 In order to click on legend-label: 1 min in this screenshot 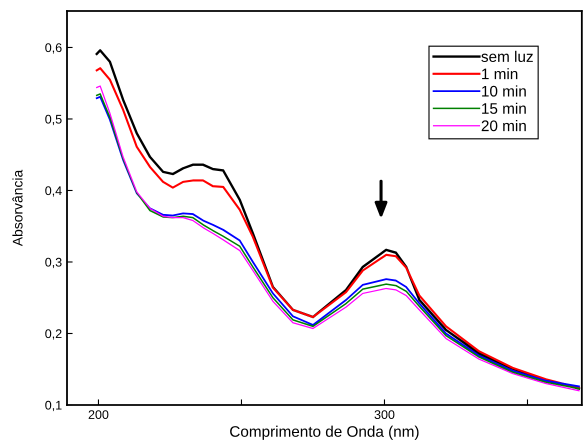, I will do `click(500, 74)`.